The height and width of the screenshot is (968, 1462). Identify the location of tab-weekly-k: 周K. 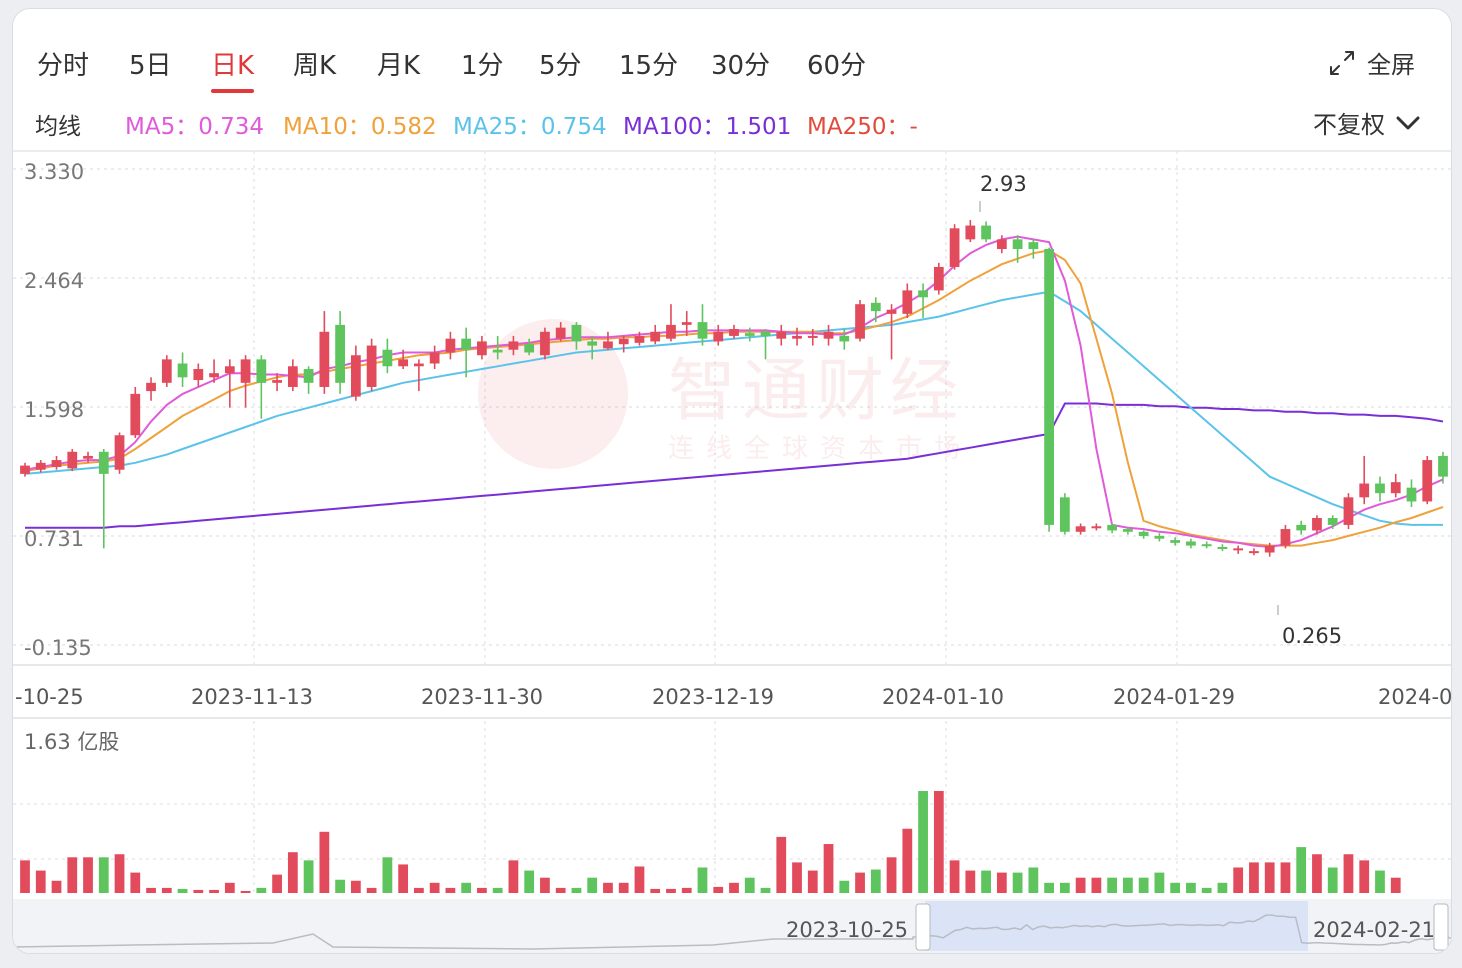
(315, 66).